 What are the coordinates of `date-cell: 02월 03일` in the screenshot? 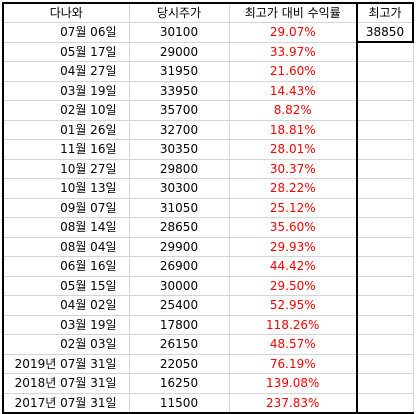 It's located at (66, 344).